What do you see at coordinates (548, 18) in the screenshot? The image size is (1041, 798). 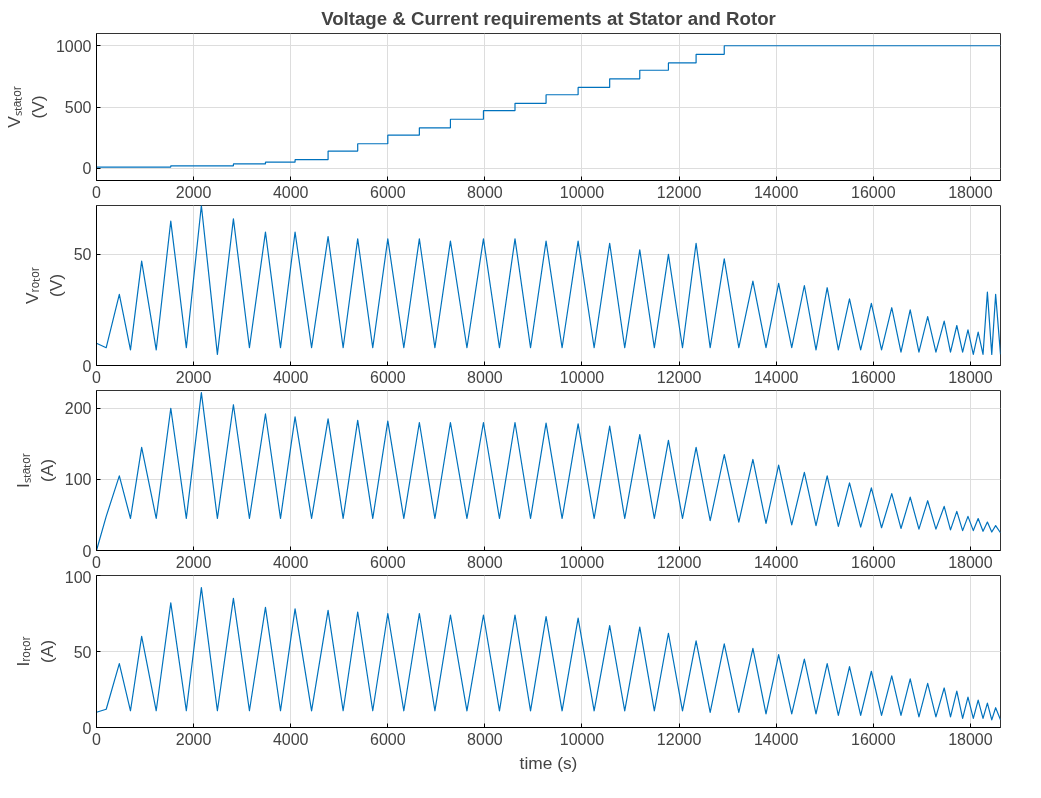 I see `chart-title: Voltage & Current requirements at Stator and Rotor` at bounding box center [548, 18].